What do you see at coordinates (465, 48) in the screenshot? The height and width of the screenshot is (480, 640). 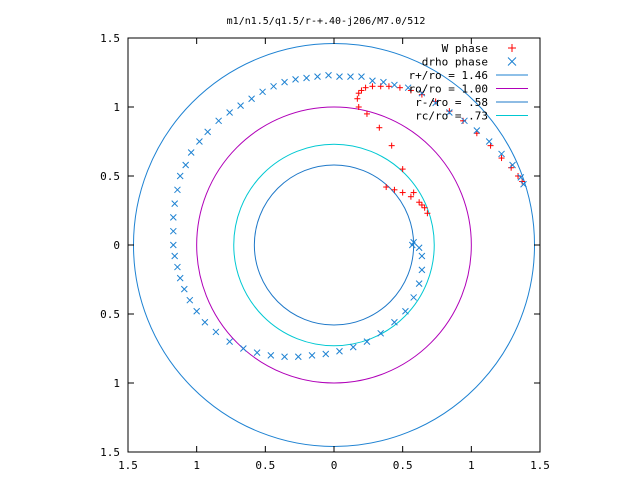 I see `legend-label: W phase` at bounding box center [465, 48].